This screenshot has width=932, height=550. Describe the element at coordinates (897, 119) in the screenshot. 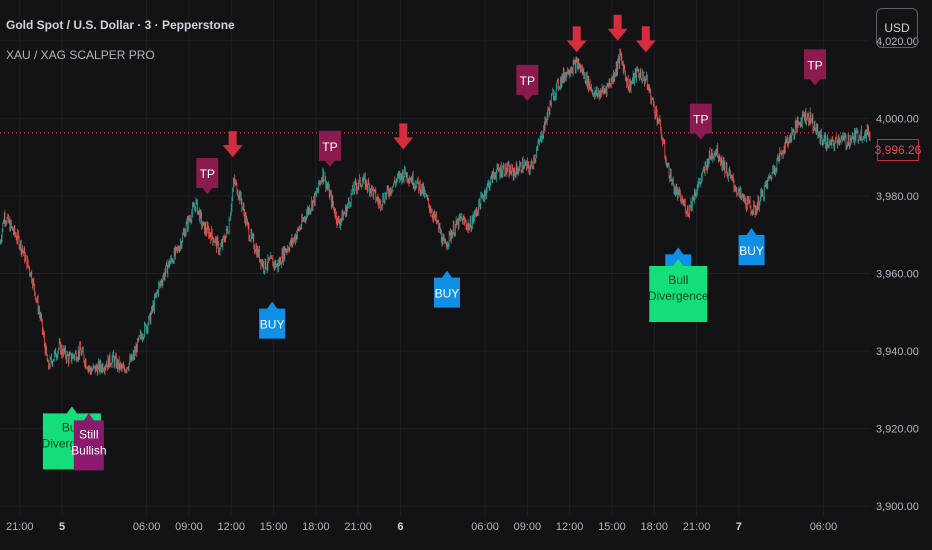

I see `y-tick-label: 4,000.00` at that location.